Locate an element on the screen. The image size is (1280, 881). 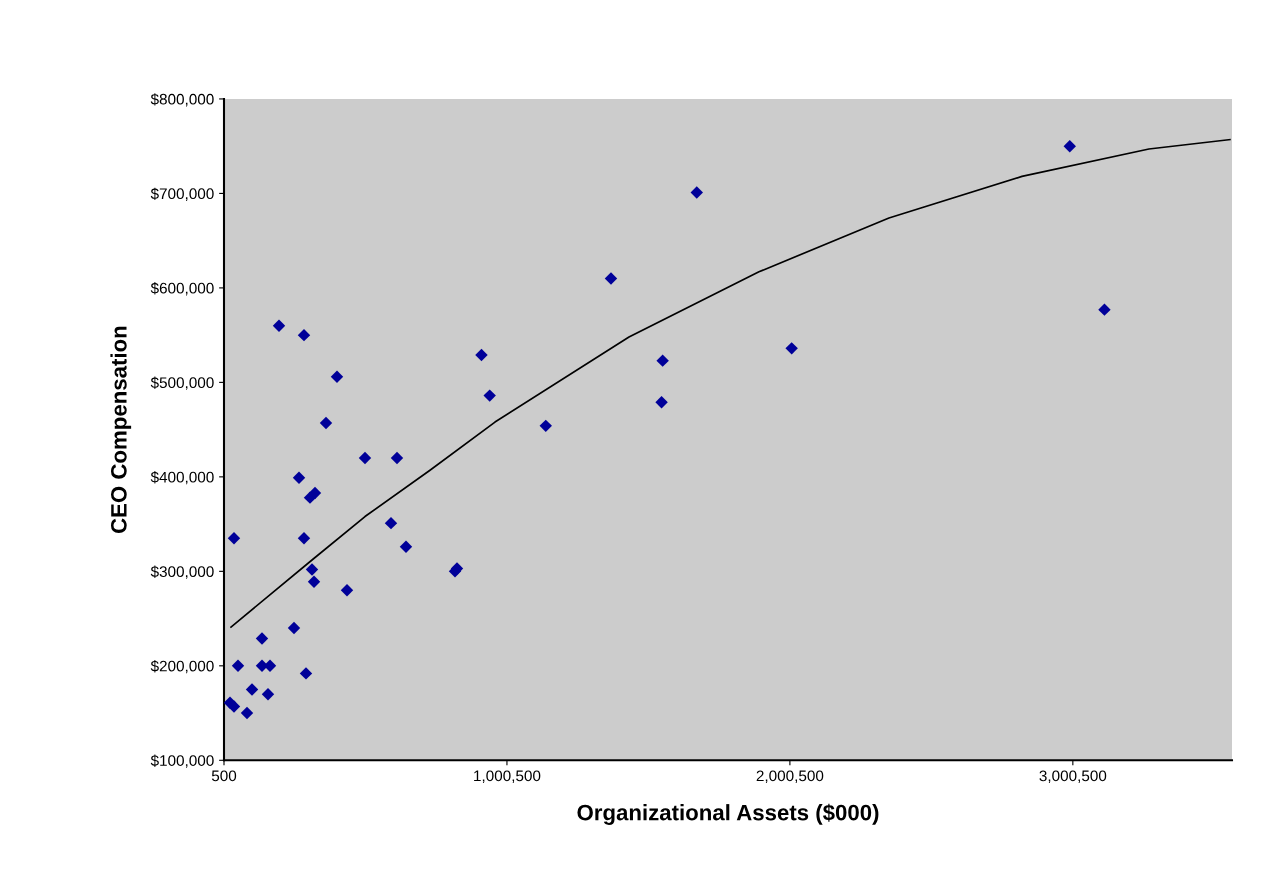
y-axis-title: CEO Compensation is located at coordinates (121, 430).